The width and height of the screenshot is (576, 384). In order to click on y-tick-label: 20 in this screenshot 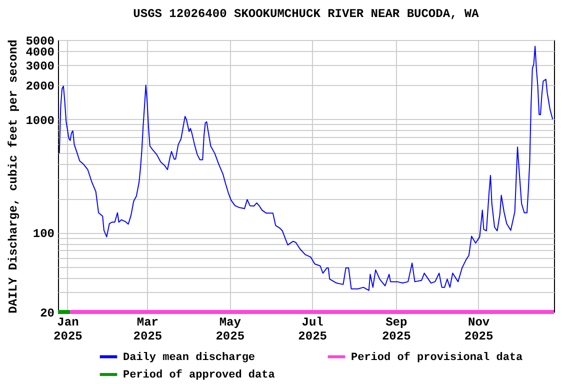, I will do `click(47, 313)`.